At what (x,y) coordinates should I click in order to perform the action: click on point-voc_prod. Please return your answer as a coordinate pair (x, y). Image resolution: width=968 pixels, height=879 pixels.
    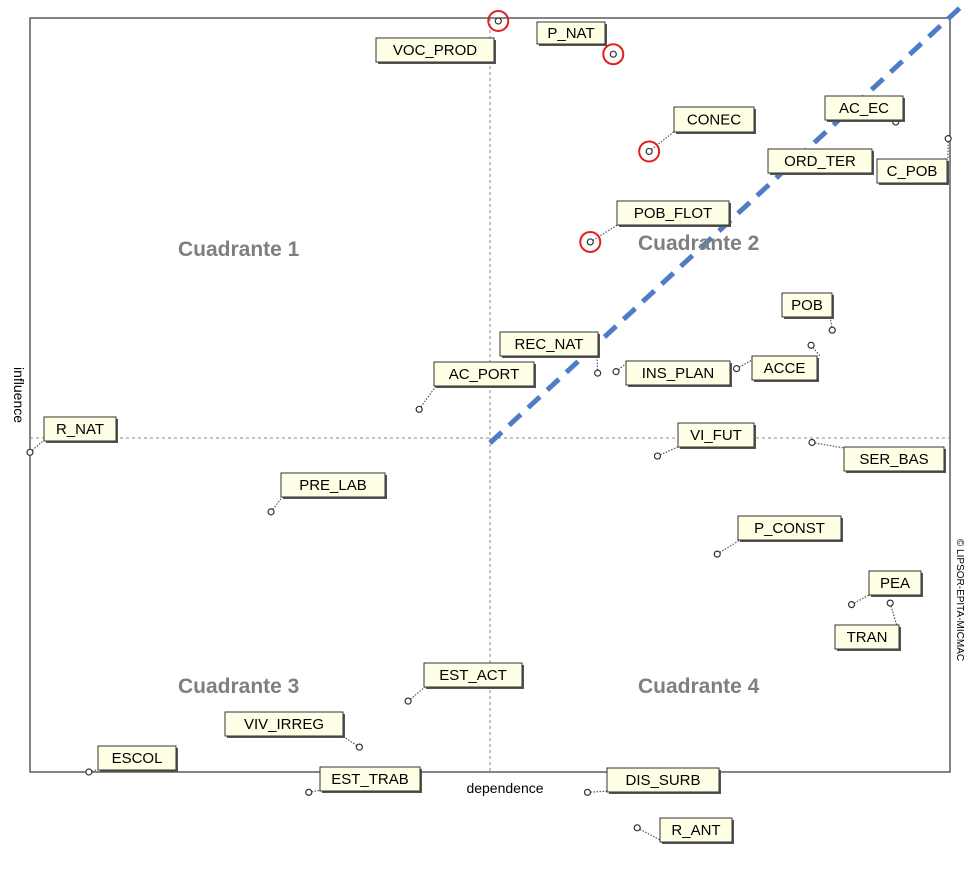
    Looking at the image, I should click on (498, 21).